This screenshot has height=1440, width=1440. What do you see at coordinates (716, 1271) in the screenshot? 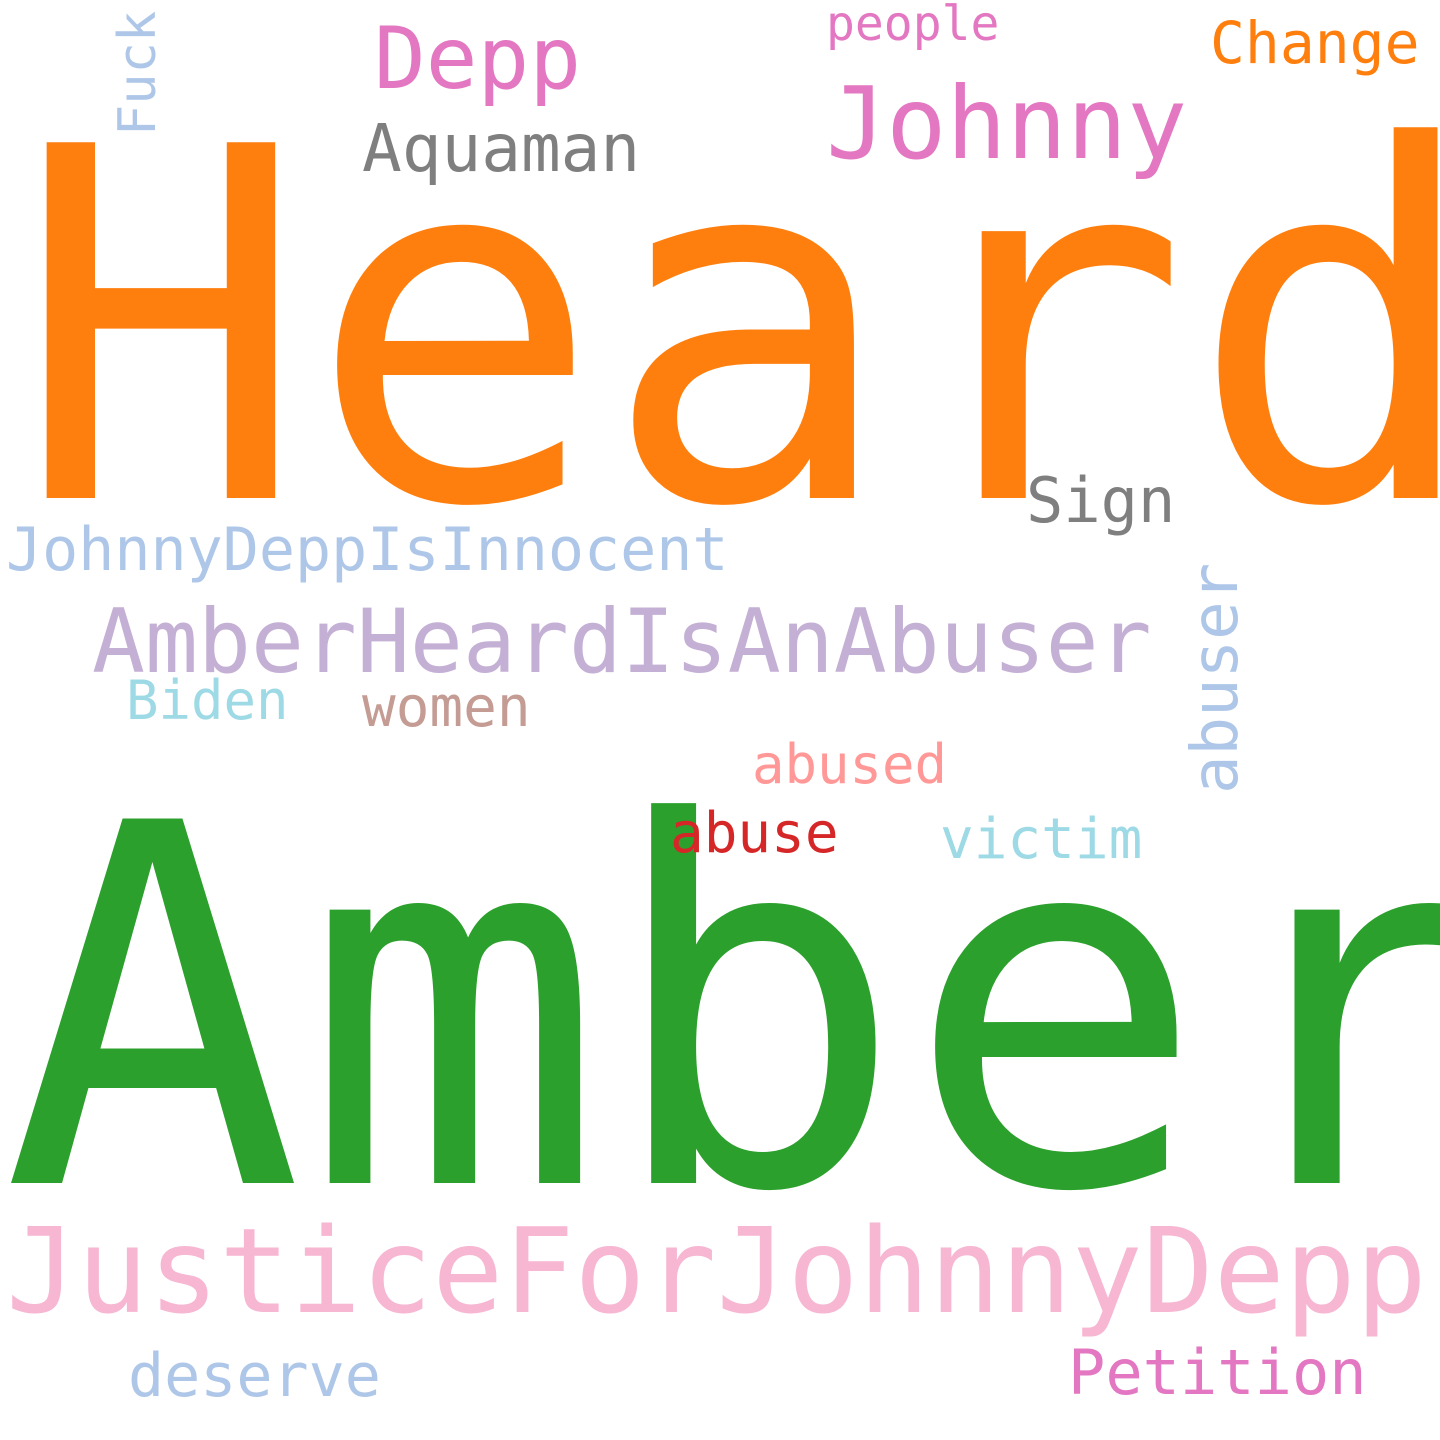
I see `word-justice-for-johnny-depp: JusticeForJohnnyDepp` at bounding box center [716, 1271].